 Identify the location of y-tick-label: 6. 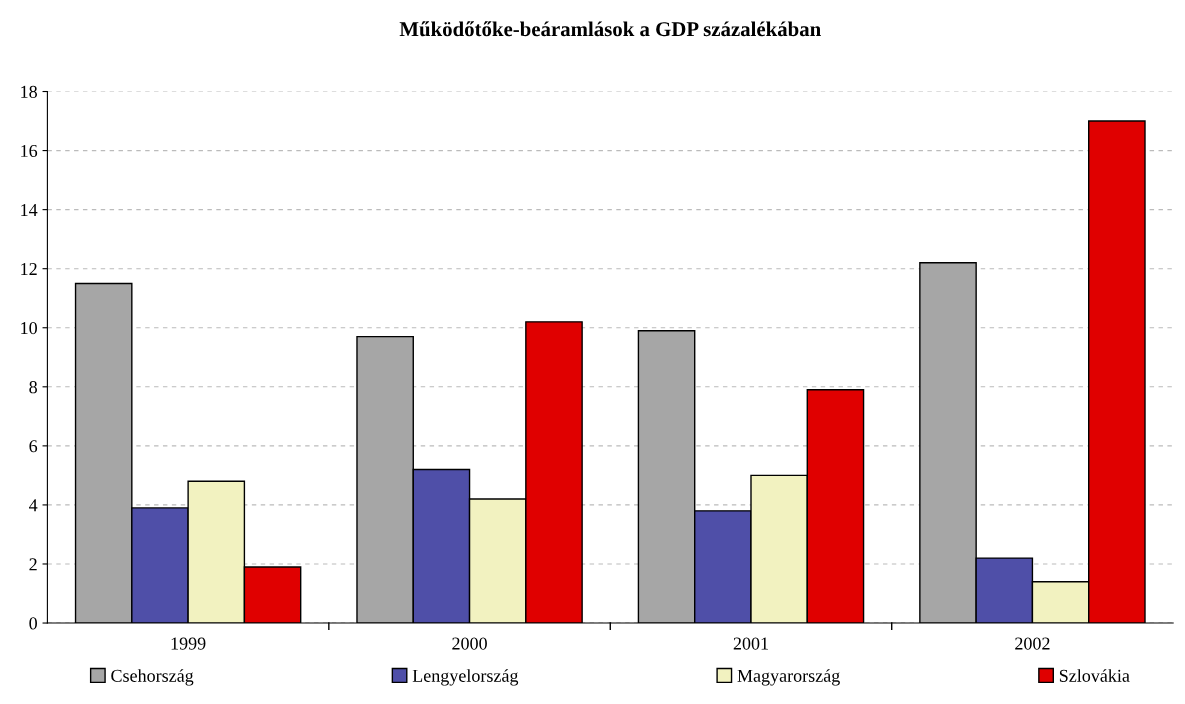
(33, 446).